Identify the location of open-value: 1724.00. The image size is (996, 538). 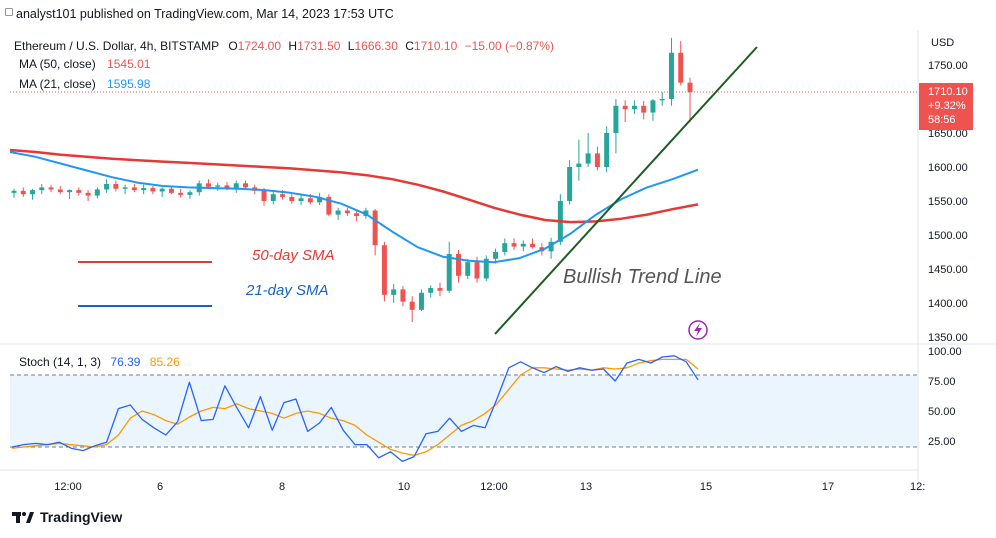
(259, 46).